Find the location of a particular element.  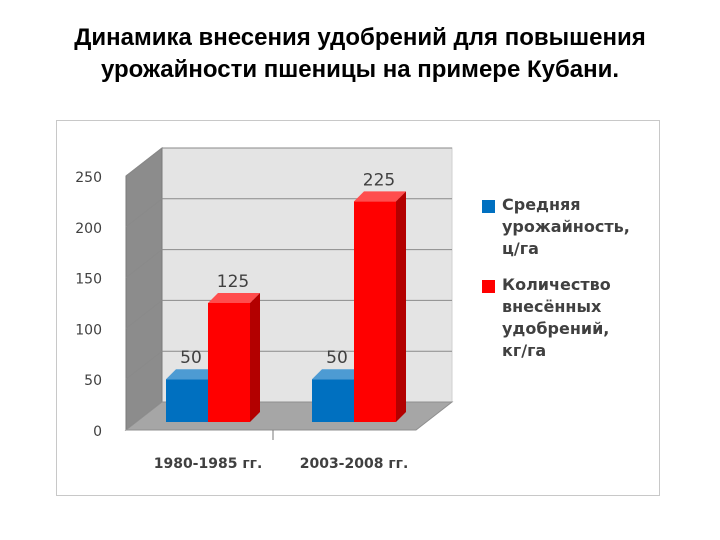

legend-label-line: урожайность, is located at coordinates (566, 226).